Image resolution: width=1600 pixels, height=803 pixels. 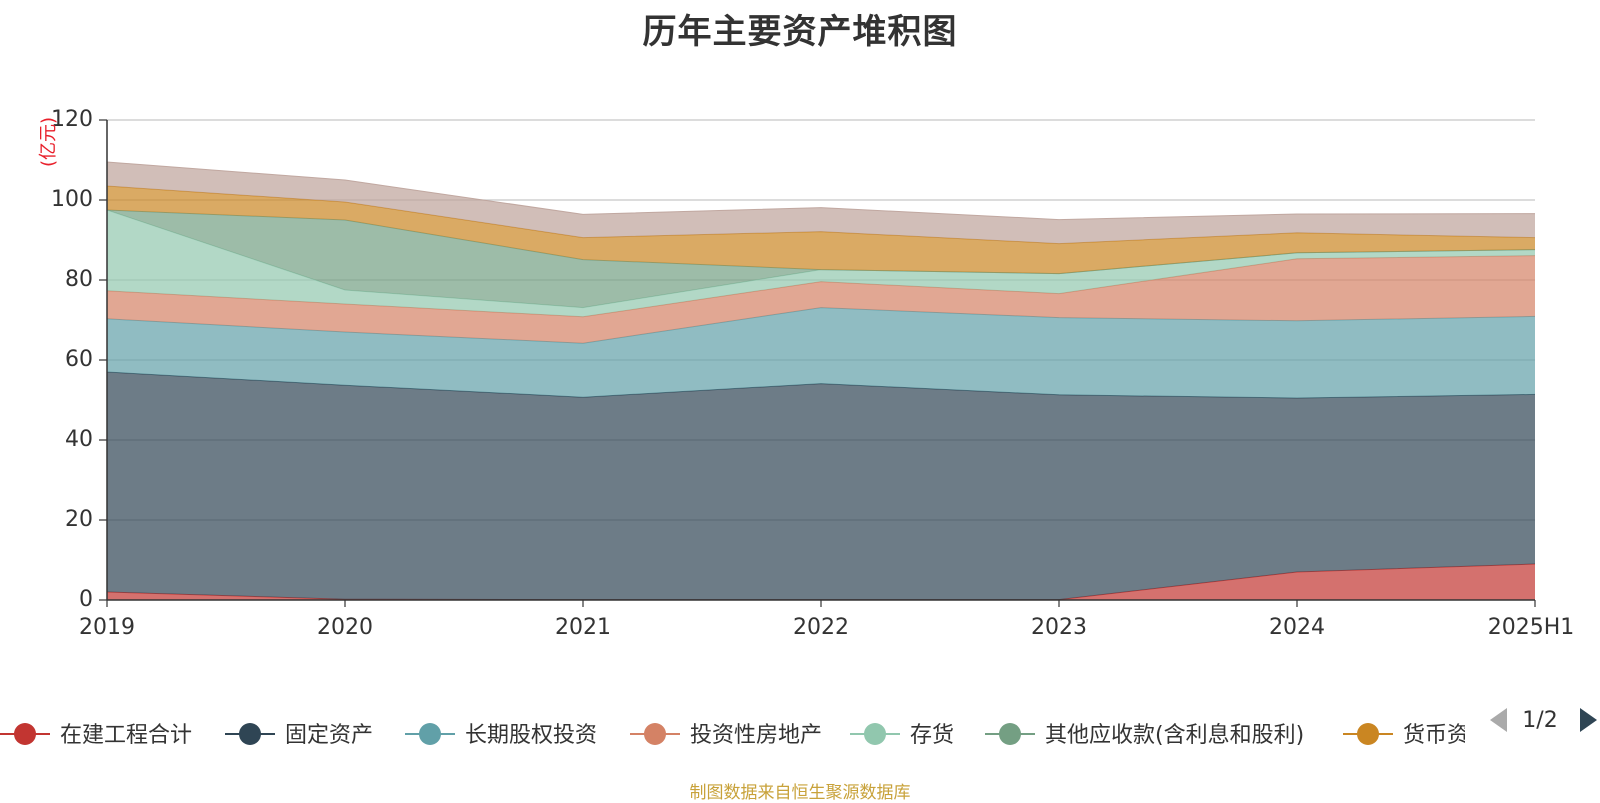 I want to click on y-tick-label: 100, so click(x=72, y=199).